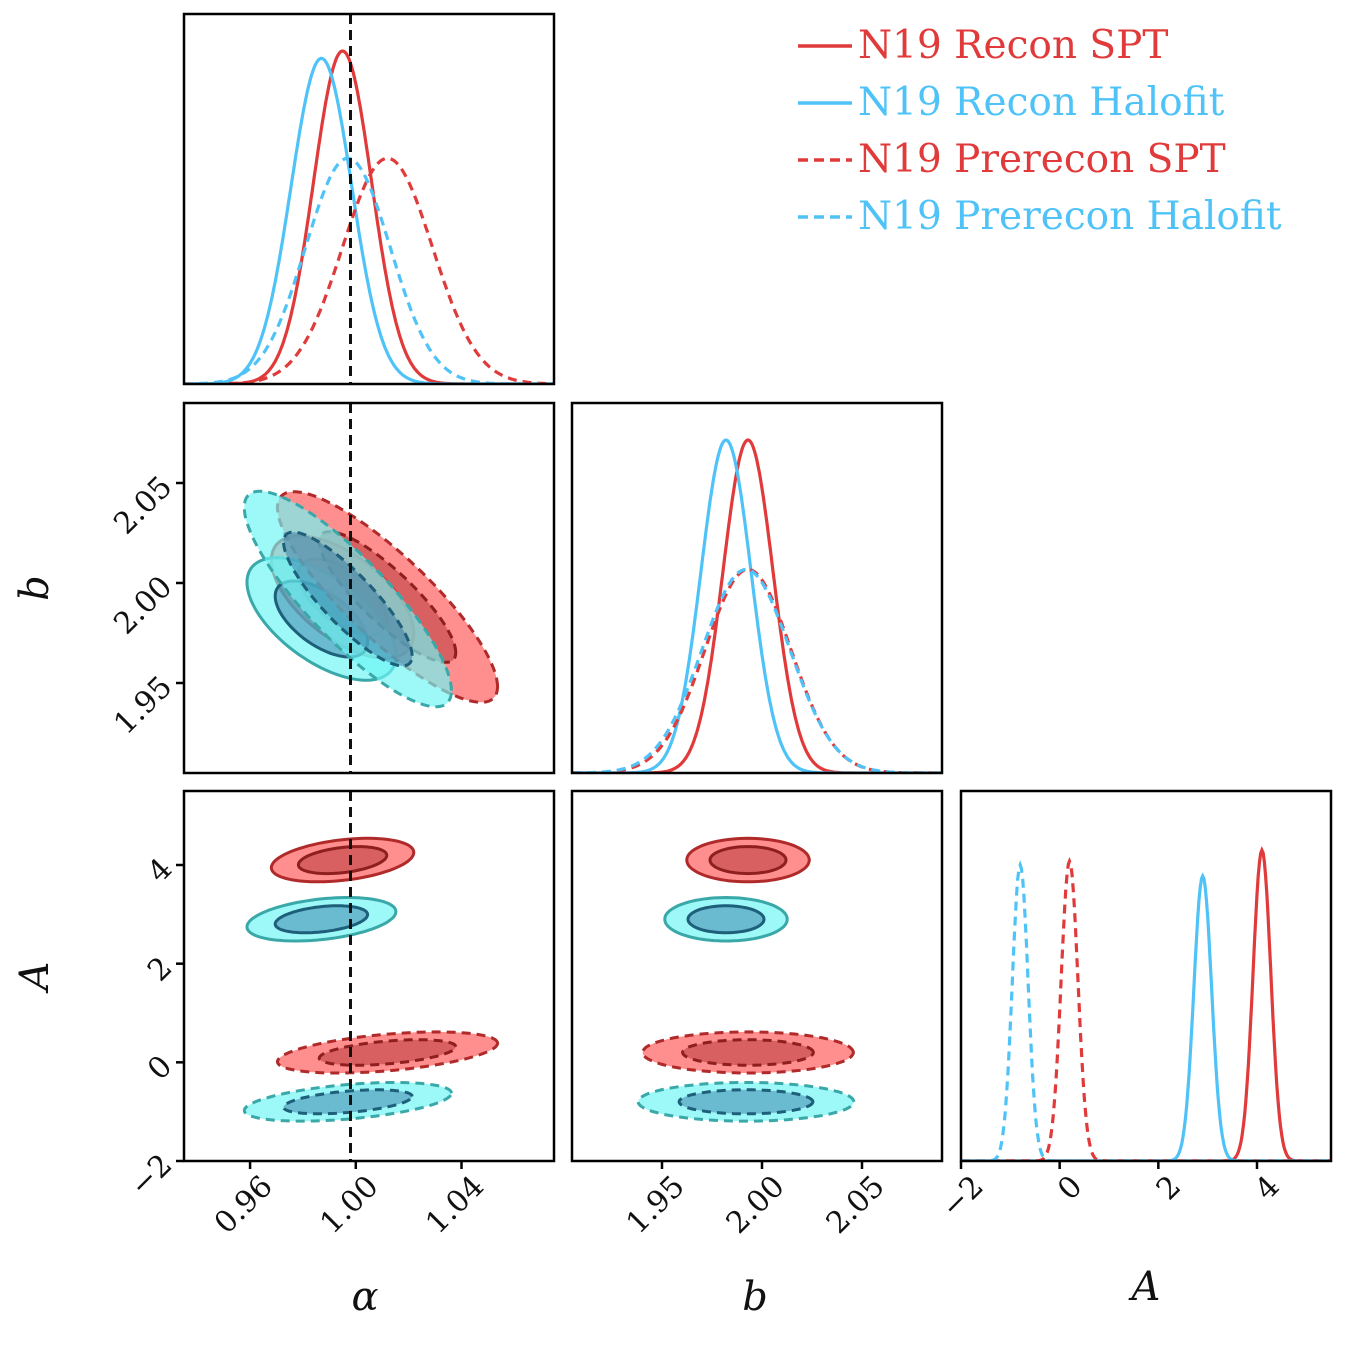 The height and width of the screenshot is (1345, 1345). I want to click on x-tick-label-alpha: 1.04, so click(455, 1205).